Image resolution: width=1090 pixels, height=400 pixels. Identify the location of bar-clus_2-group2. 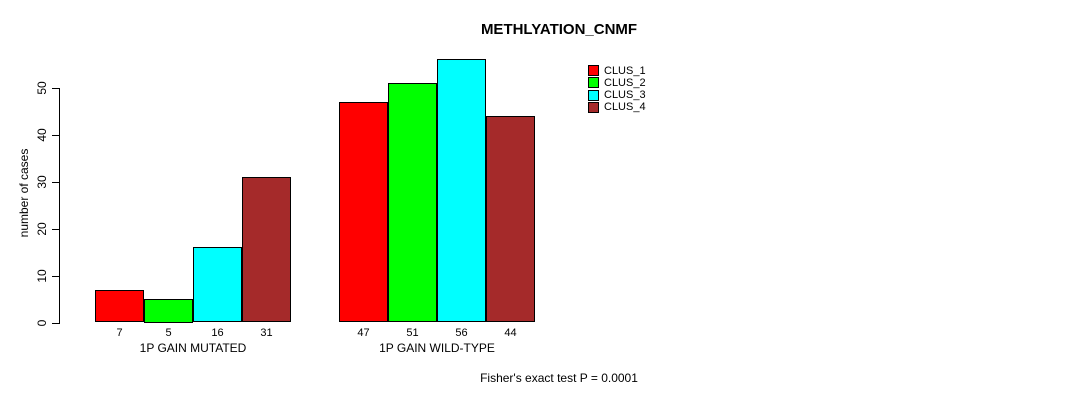
(412, 202).